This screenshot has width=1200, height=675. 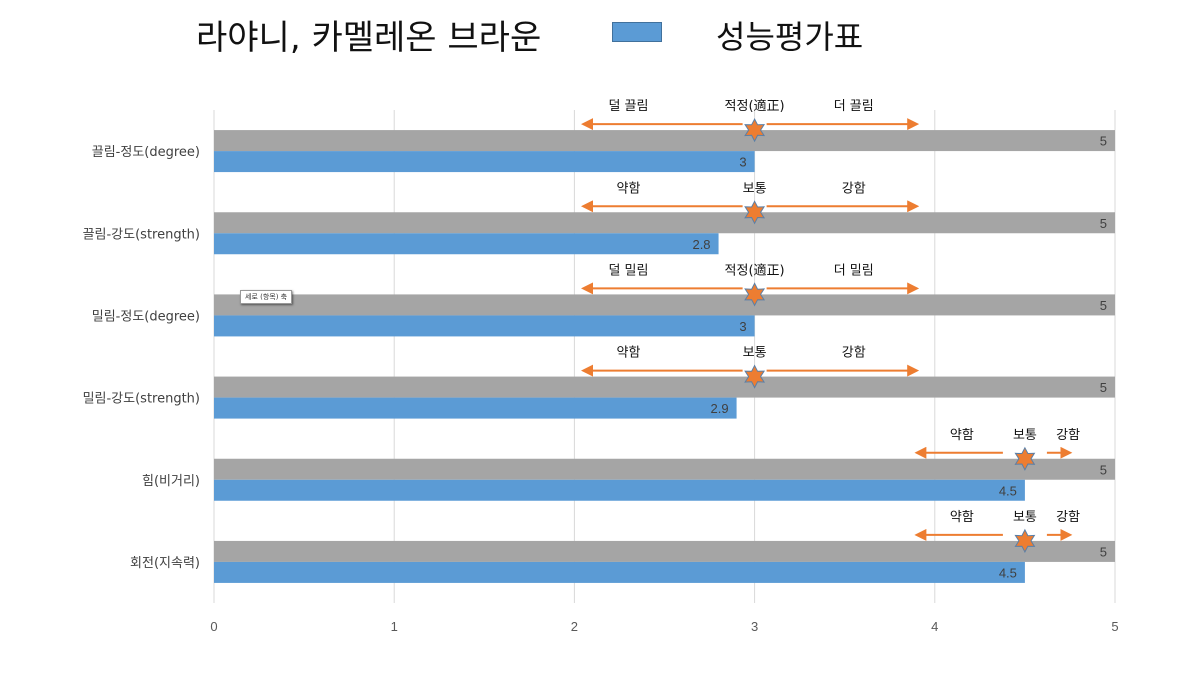 What do you see at coordinates (369, 38) in the screenshot?
I see `chart-title: 라야니, 카멜레온 브라운` at bounding box center [369, 38].